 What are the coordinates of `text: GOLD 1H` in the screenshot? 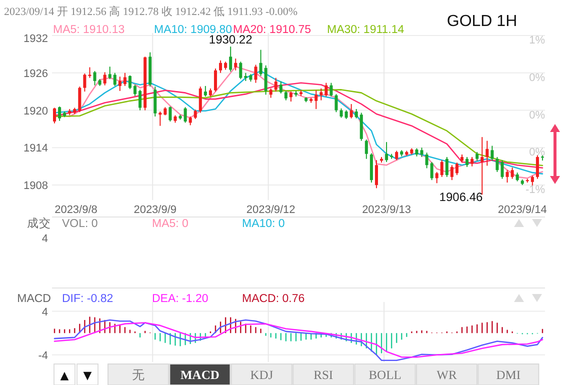 It's located at (482, 21).